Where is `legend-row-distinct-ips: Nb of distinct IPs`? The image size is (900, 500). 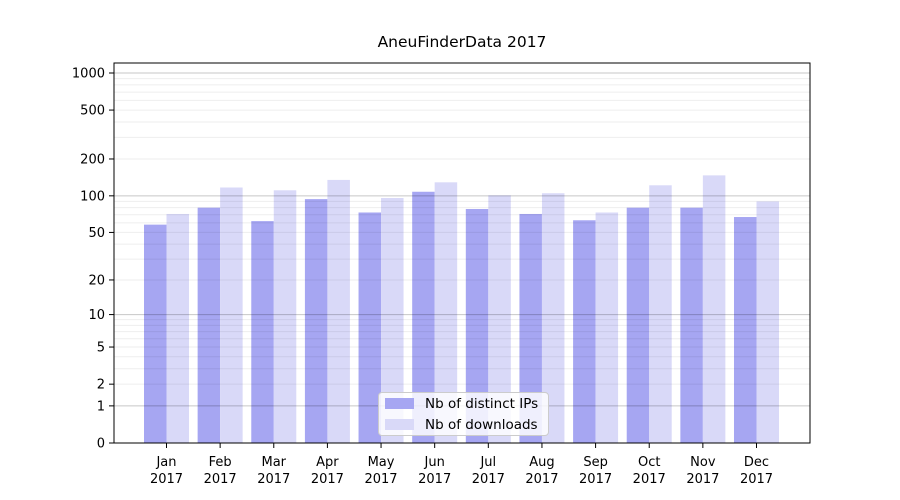
legend-row-distinct-ips: Nb of distinct IPs is located at coordinates (466, 404).